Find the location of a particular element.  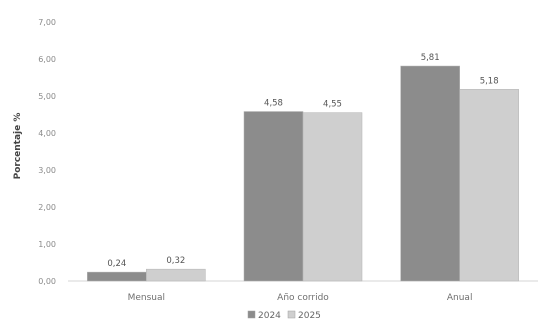

y-tick-label: 6,00 is located at coordinates (47, 59).